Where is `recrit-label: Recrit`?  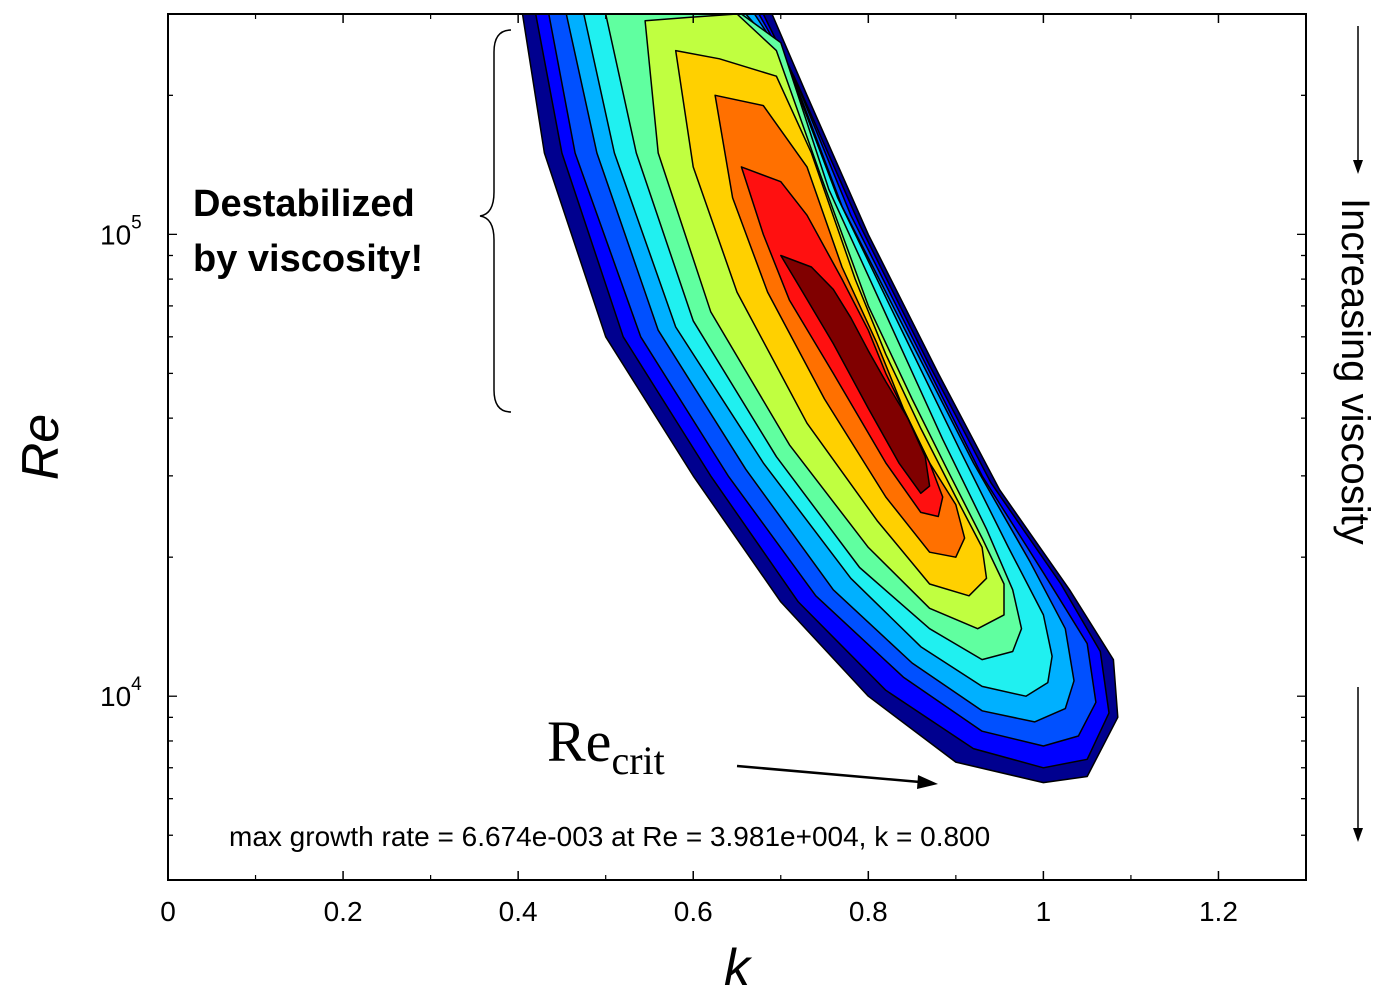 recrit-label: Recrit is located at coordinates (606, 746).